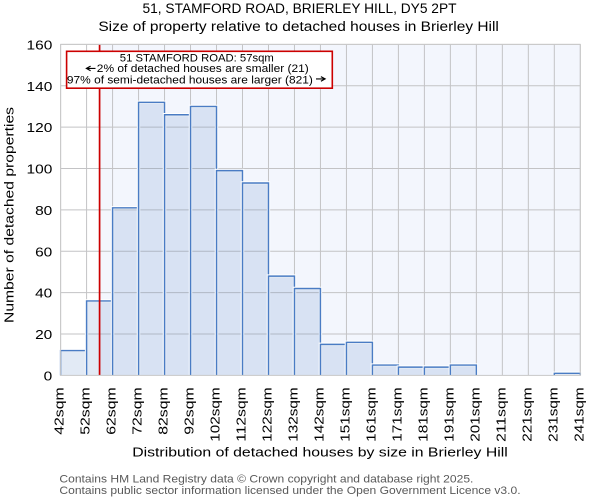 Image resolution: width=600 pixels, height=500 pixels. Describe the element at coordinates (111, 411) in the screenshot. I see `svg-text: 62sqm` at that location.